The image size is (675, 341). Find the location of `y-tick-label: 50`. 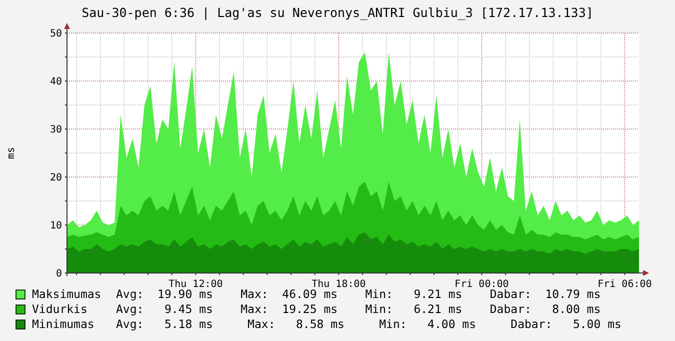

y-tick-label: 50 is located at coordinates (56, 34).